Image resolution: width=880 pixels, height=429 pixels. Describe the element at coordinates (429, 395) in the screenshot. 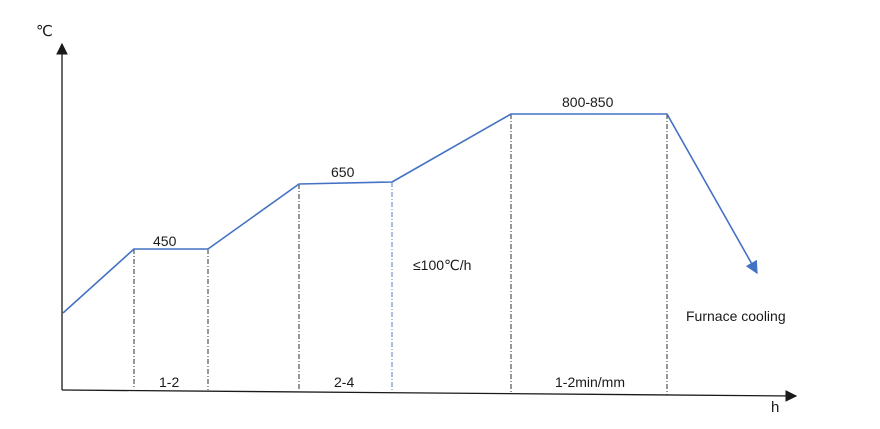

I see `x-axis` at that location.